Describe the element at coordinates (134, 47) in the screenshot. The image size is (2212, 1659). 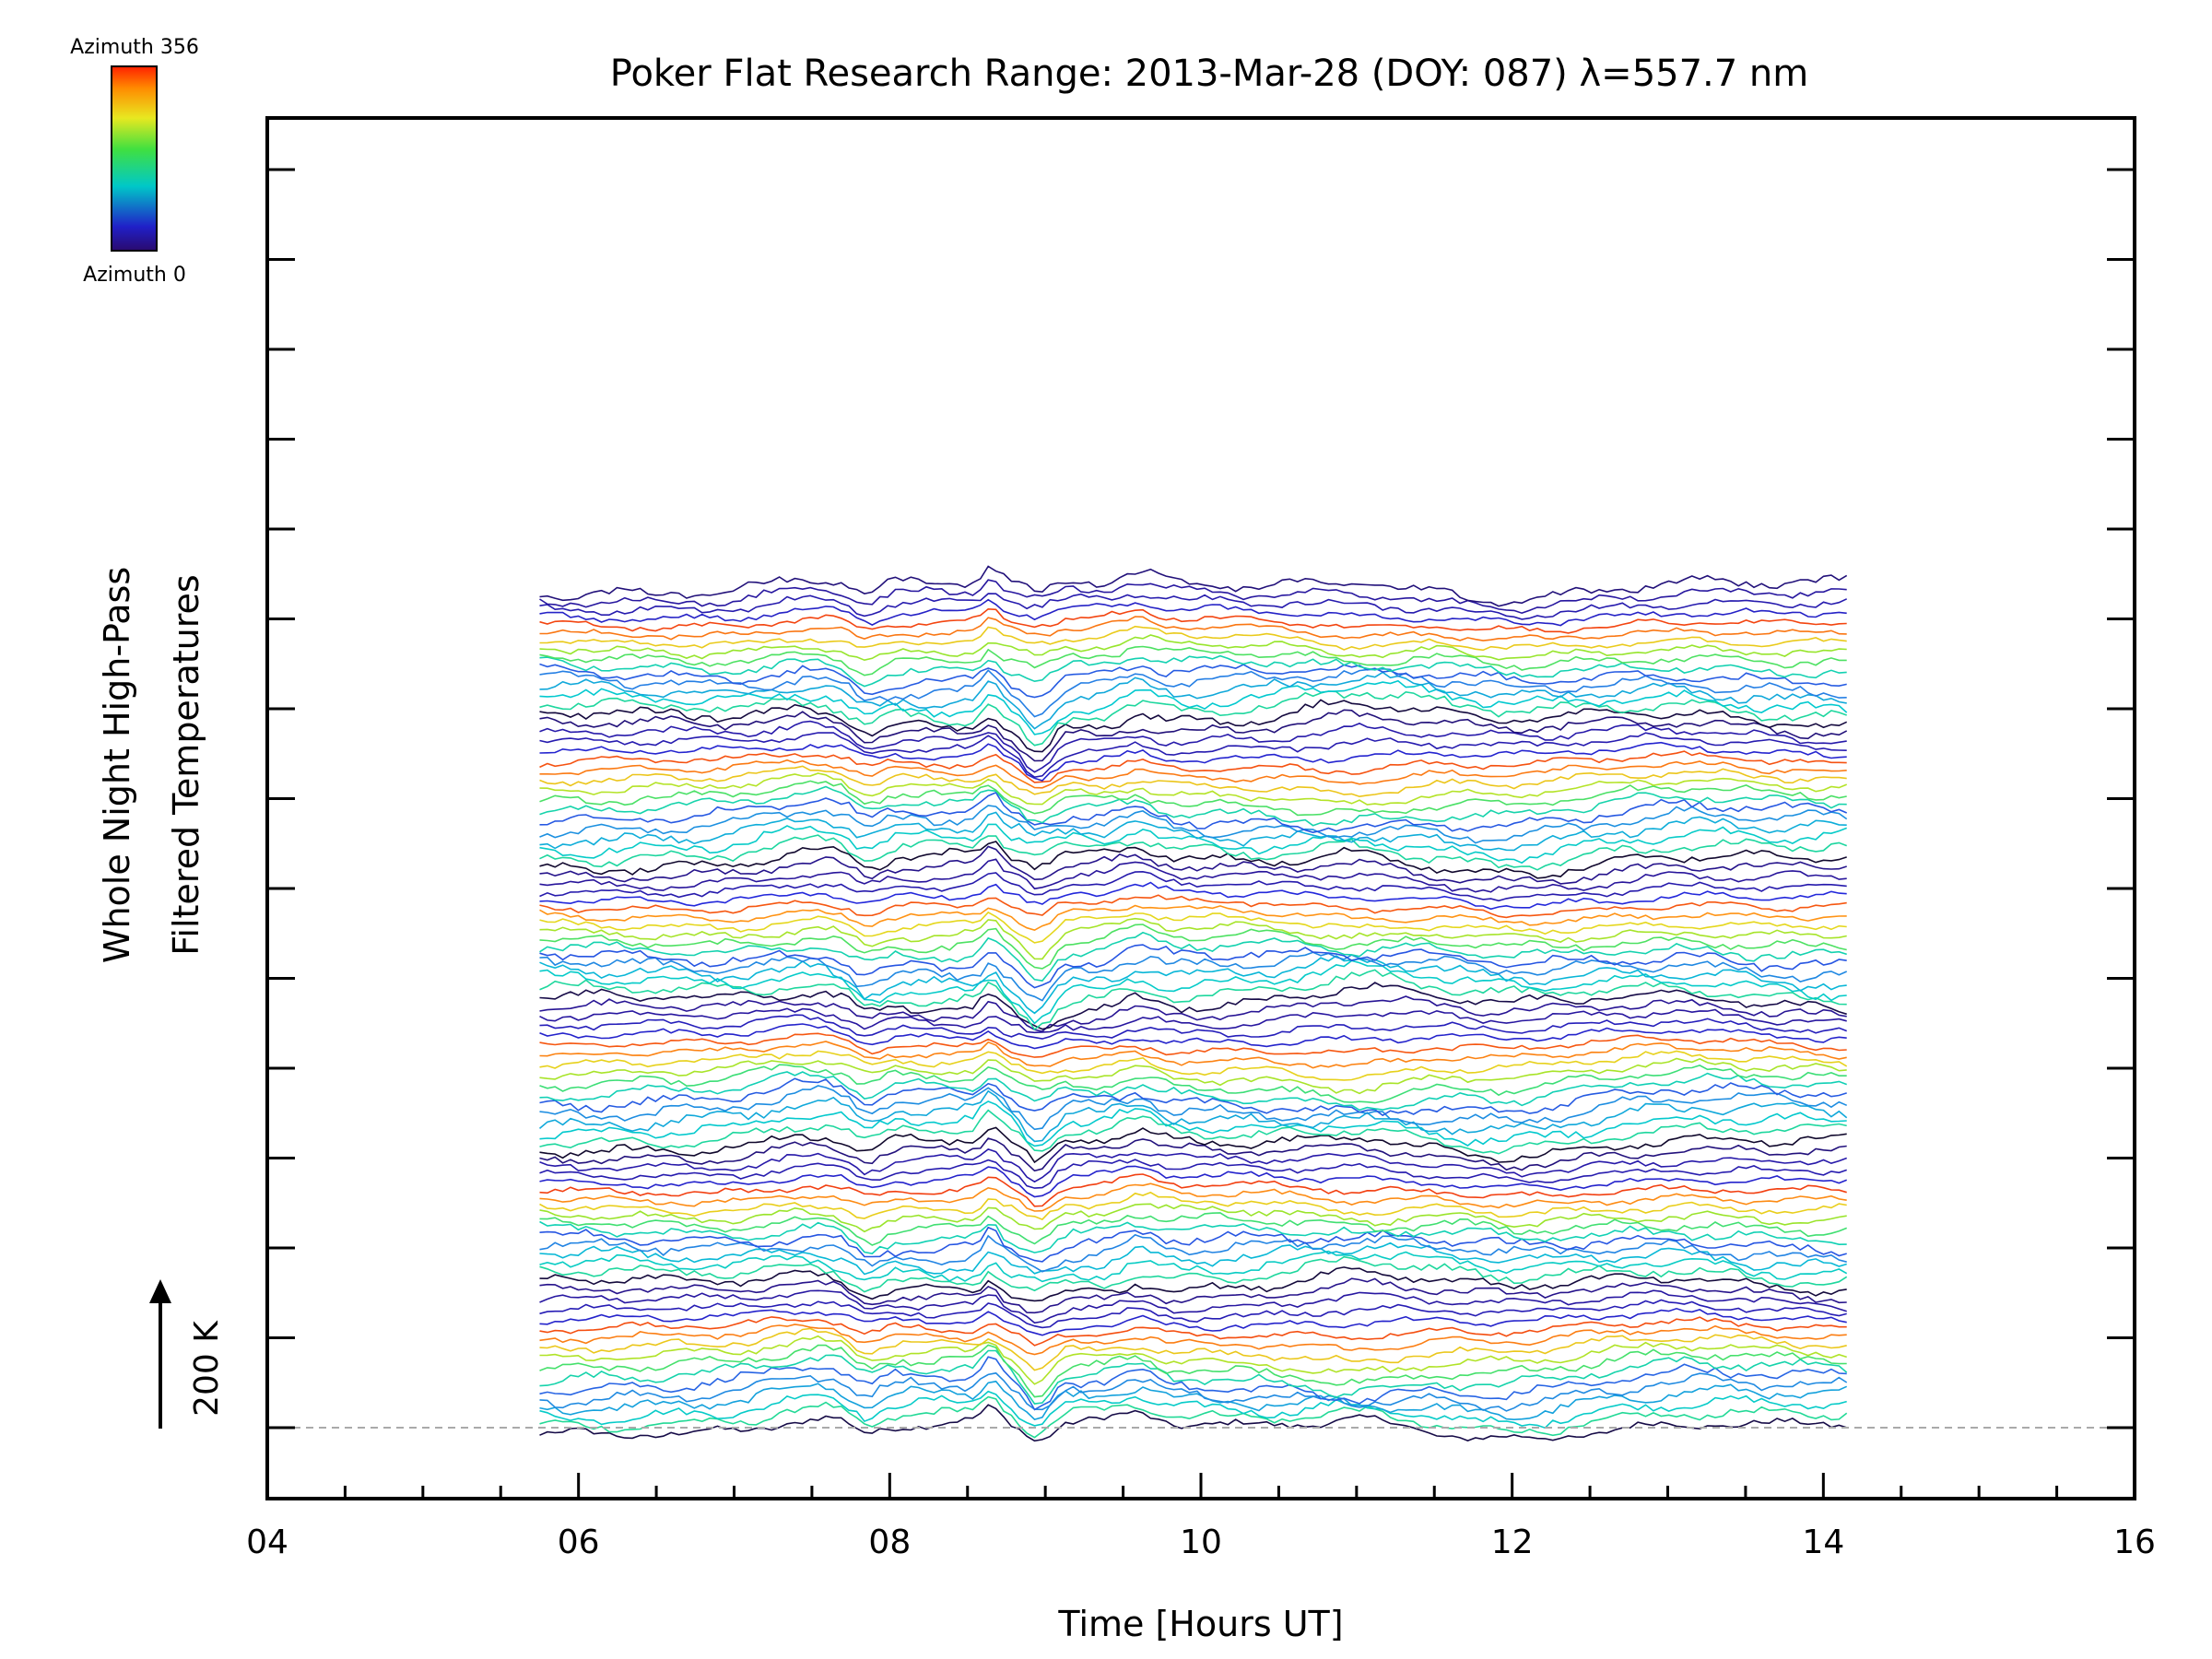
I see `colorbar-top-label: Azimuth 356` at that location.